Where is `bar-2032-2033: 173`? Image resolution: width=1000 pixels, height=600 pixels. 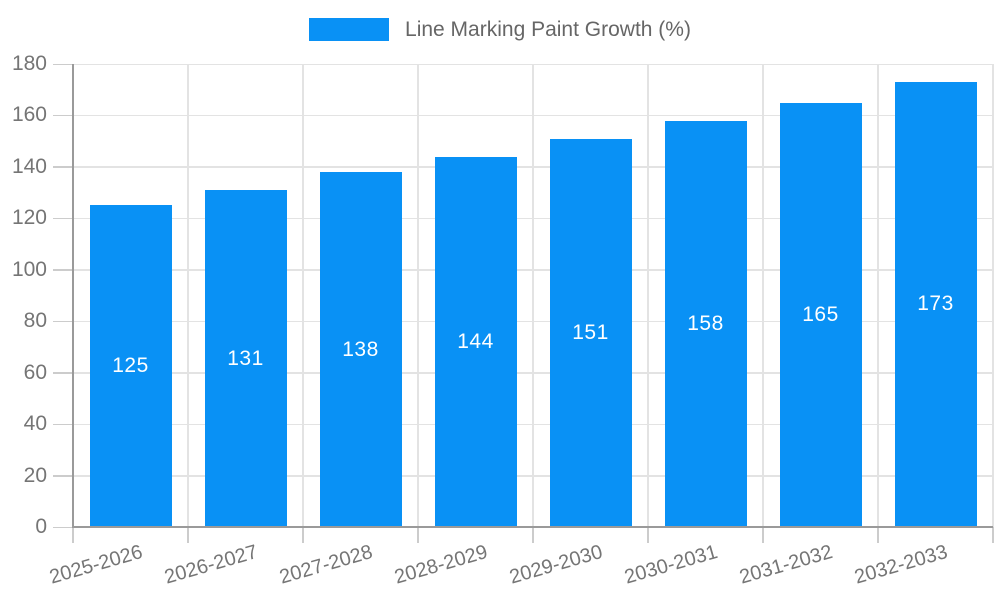
bar-2032-2033: 173 is located at coordinates (935, 304).